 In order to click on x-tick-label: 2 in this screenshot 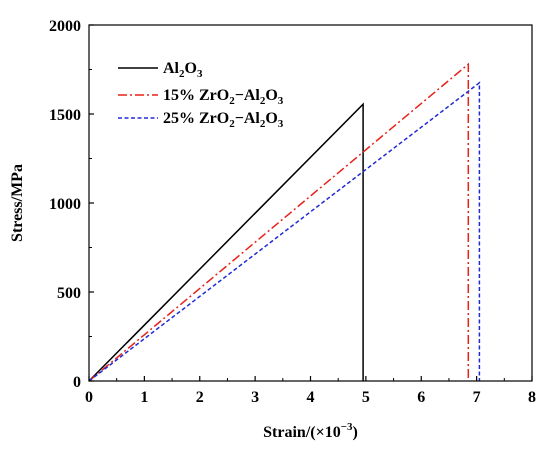, I will do `click(200, 397)`.